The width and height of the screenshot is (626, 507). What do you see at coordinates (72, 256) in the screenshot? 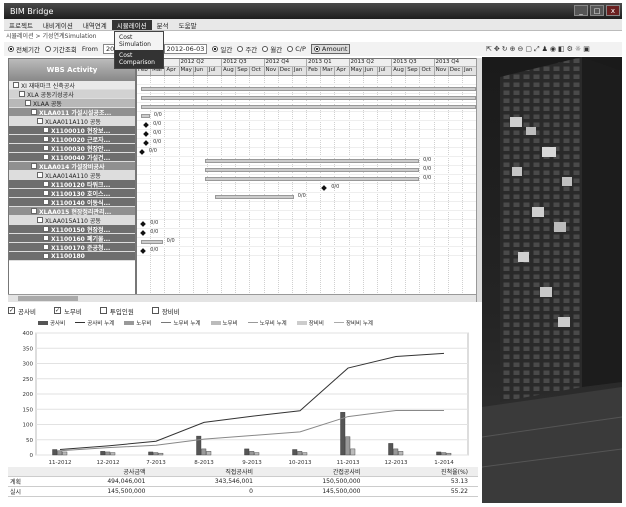
I see `wbs-row: X1100180` at bounding box center [72, 256].